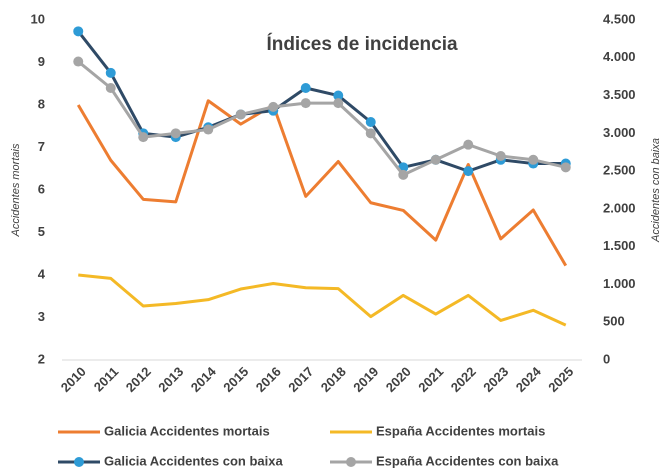 The image size is (663, 470). Describe the element at coordinates (619, 245) in the screenshot. I see `y2-tick-label: 1.500` at that location.